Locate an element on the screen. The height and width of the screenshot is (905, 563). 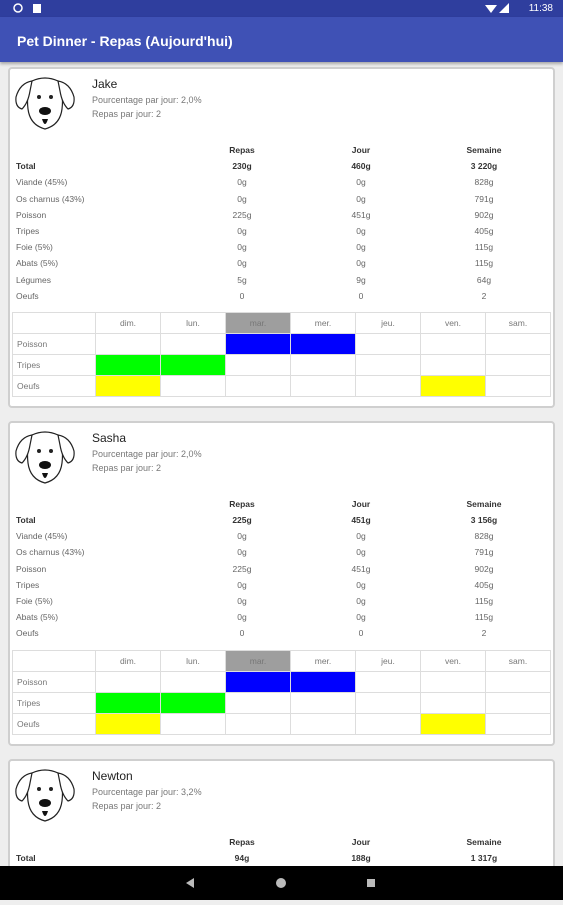
cell-value: 115g is located at coordinates (484, 247).